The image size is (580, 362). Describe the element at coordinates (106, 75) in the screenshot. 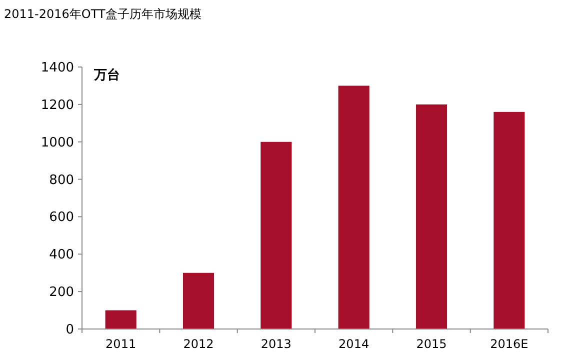

I see `y-axis-title: 万台` at that location.